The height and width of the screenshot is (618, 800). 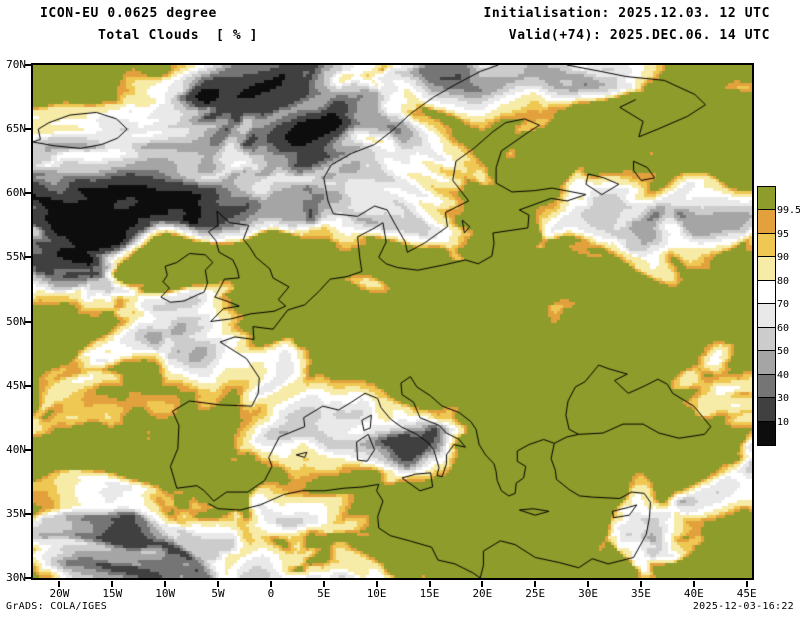 I want to click on colorbar-tick-label: 40, so click(x=783, y=375).